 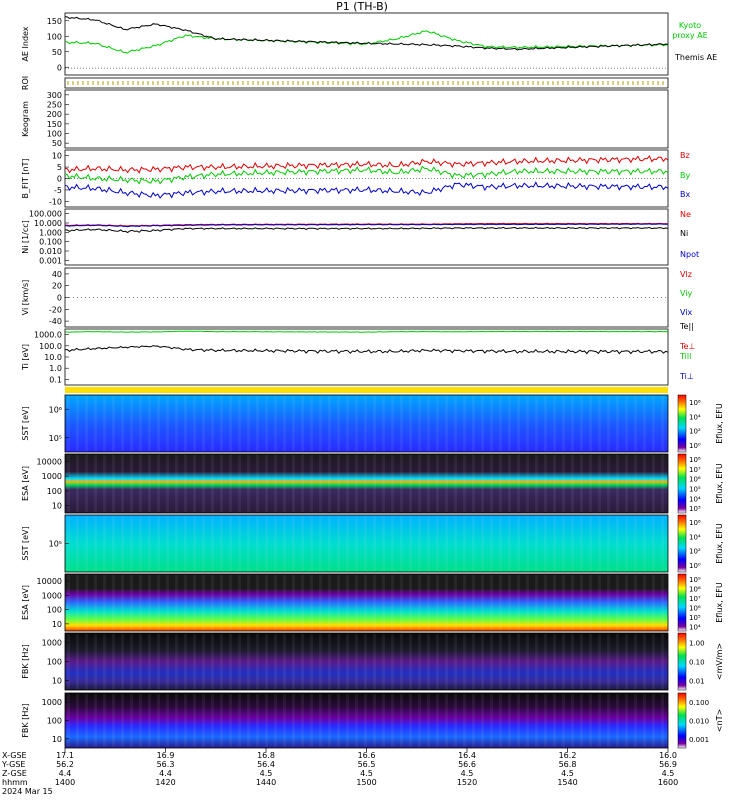 What do you see at coordinates (65, 764) in the screenshot?
I see `footer-value: 56.2` at bounding box center [65, 764].